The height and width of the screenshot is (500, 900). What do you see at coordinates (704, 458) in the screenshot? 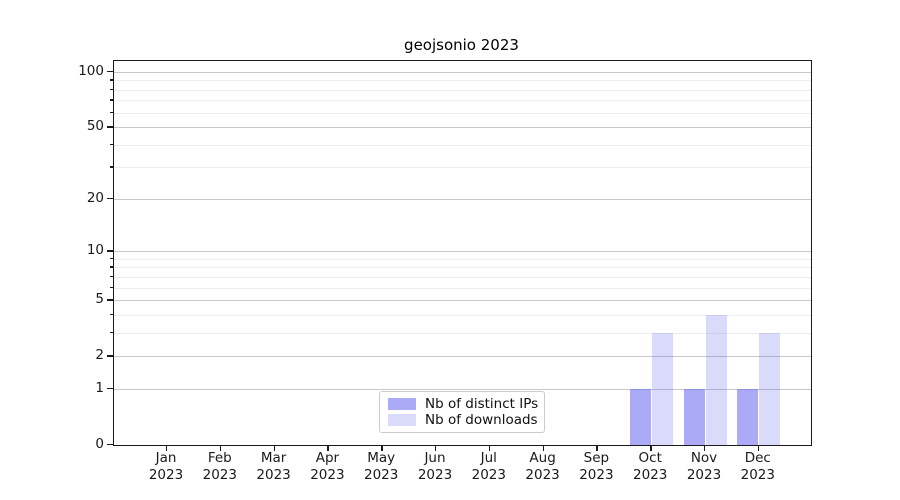
I see `month-label: Nov` at bounding box center [704, 458].